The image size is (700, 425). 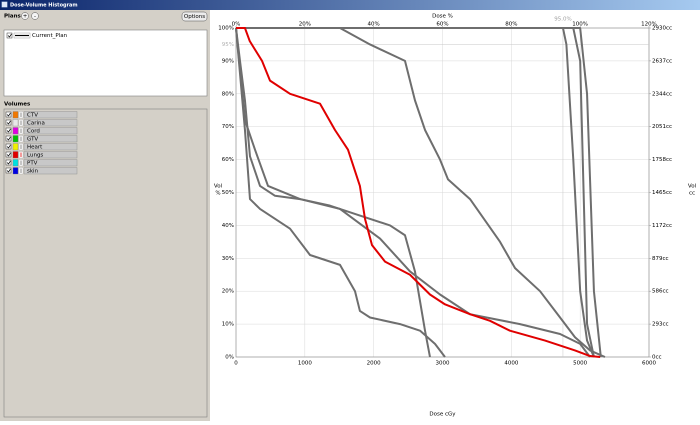 I want to click on y2-axis-title: cc, so click(x=692, y=194).